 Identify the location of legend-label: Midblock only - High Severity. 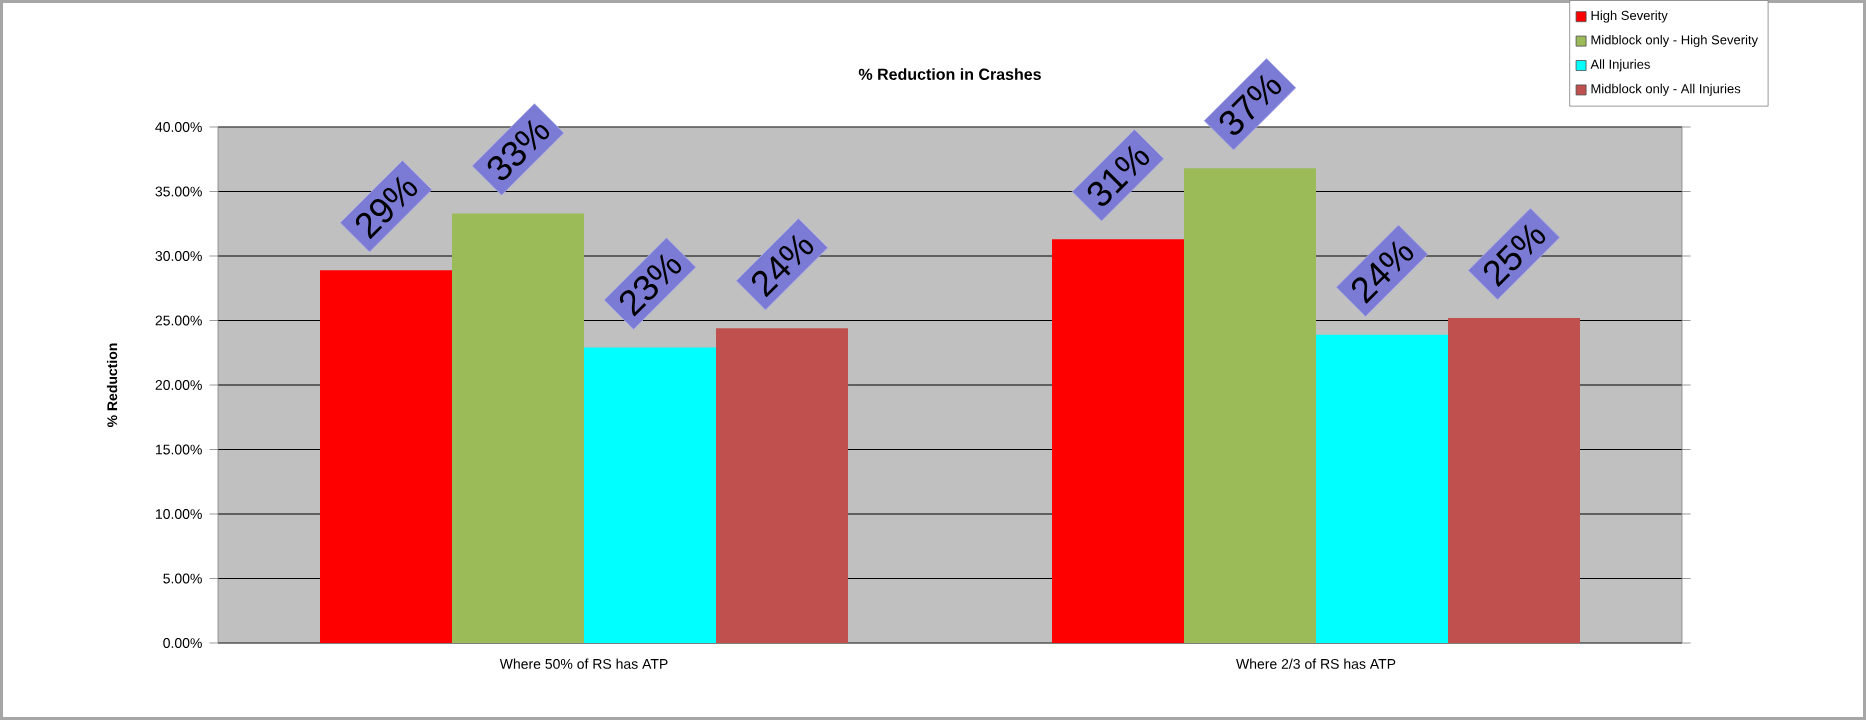
(1675, 41).